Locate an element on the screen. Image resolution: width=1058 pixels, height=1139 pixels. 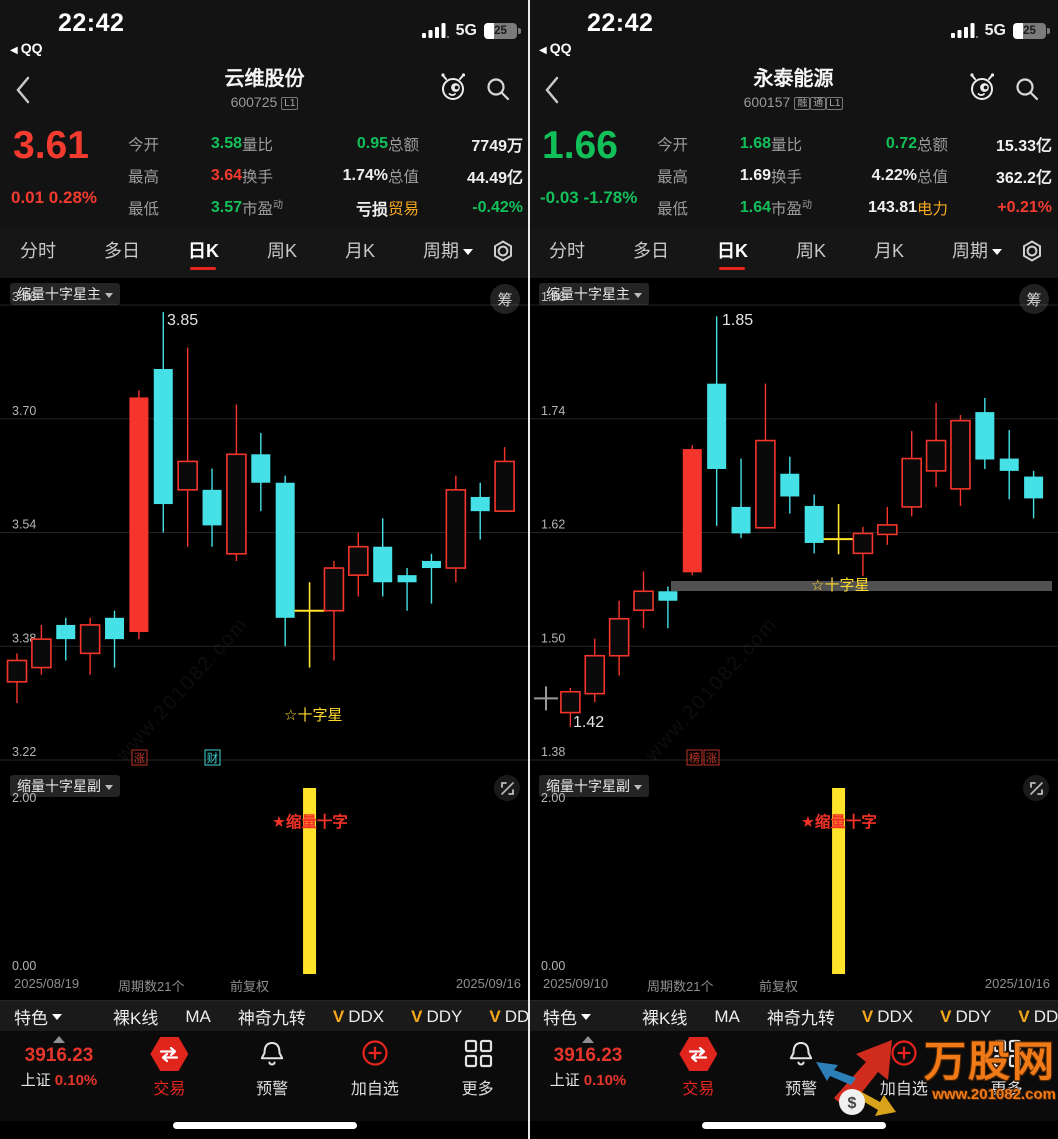
robot-icon is located at coordinates (453, 86).